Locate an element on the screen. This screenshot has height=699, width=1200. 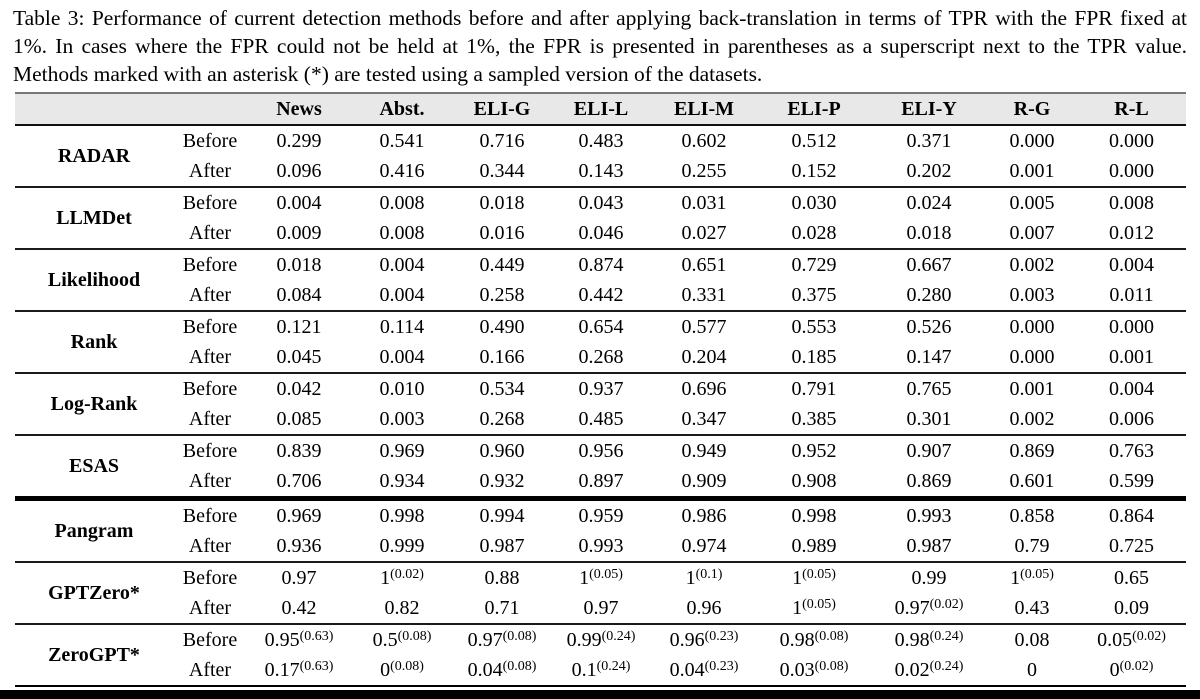
tpr-value: 0.166 is located at coordinates (502, 356).